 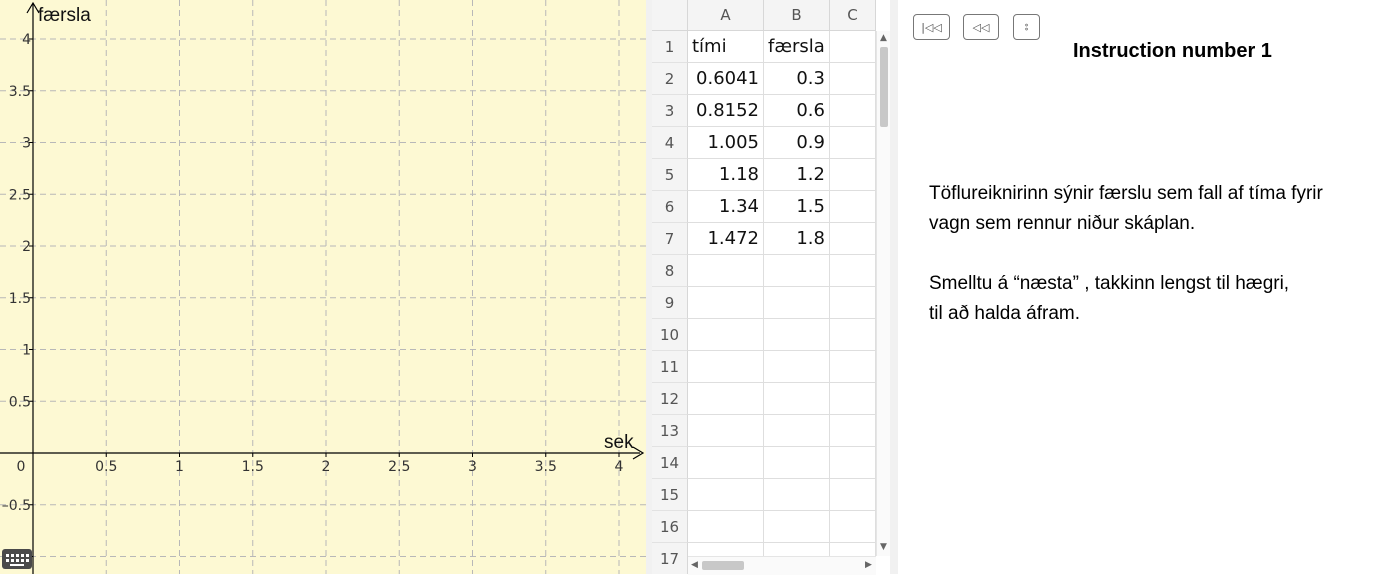 What do you see at coordinates (26, 40) in the screenshot?
I see `y-tick-label: 4` at bounding box center [26, 40].